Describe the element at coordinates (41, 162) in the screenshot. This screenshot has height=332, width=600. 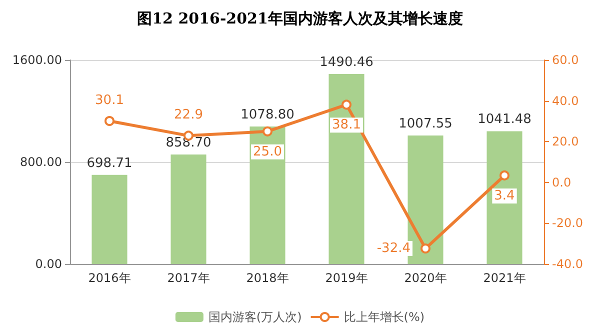
I see `y-tick-label: 800.00` at that location.